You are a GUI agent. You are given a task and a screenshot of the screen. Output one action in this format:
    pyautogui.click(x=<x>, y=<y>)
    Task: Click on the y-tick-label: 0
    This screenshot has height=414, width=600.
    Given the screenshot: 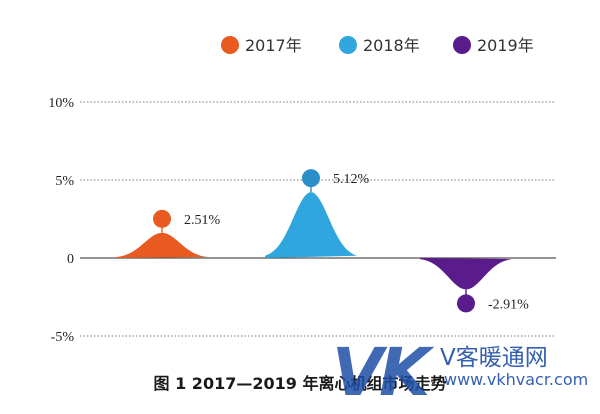 What is the action you would take?
    pyautogui.click(x=70, y=259)
    